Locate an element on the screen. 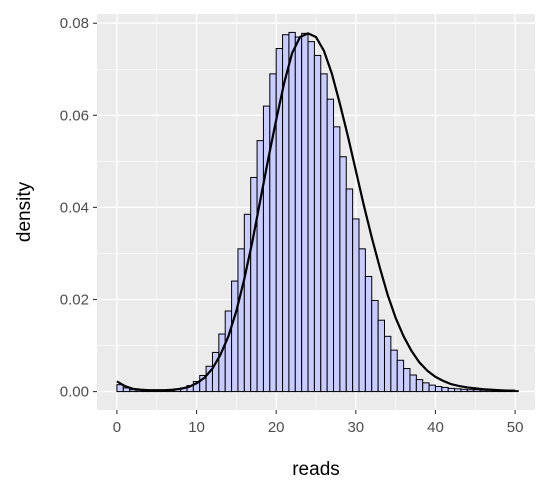 The height and width of the screenshot is (489, 545). x-axis-title: reads is located at coordinates (316, 469).